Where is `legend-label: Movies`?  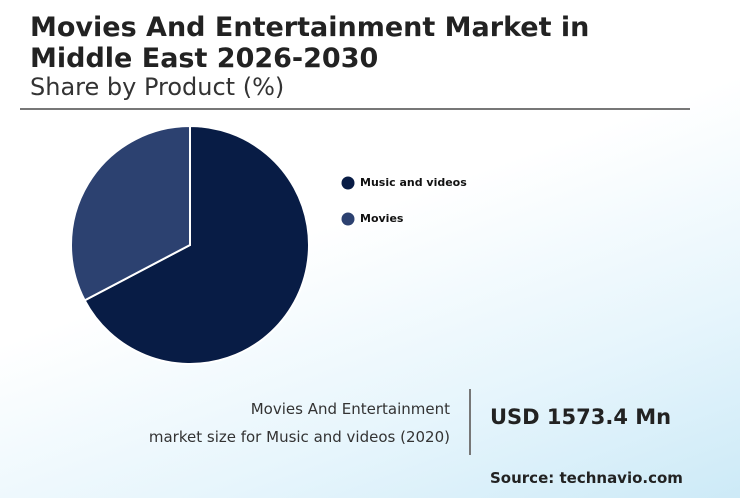
legend-label: Movies is located at coordinates (382, 218).